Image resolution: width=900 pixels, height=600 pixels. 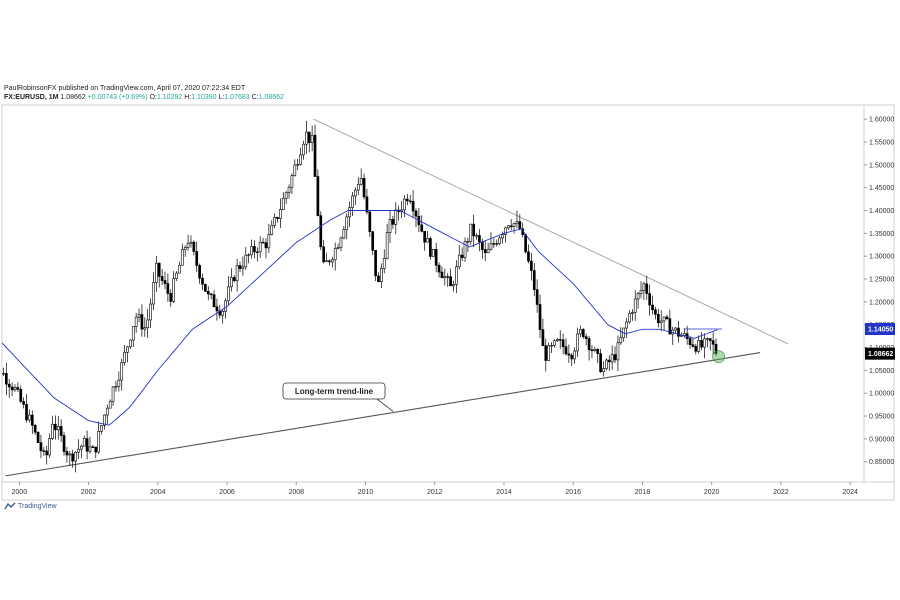 I want to click on y-tick-label: 1.20000, so click(x=881, y=302).